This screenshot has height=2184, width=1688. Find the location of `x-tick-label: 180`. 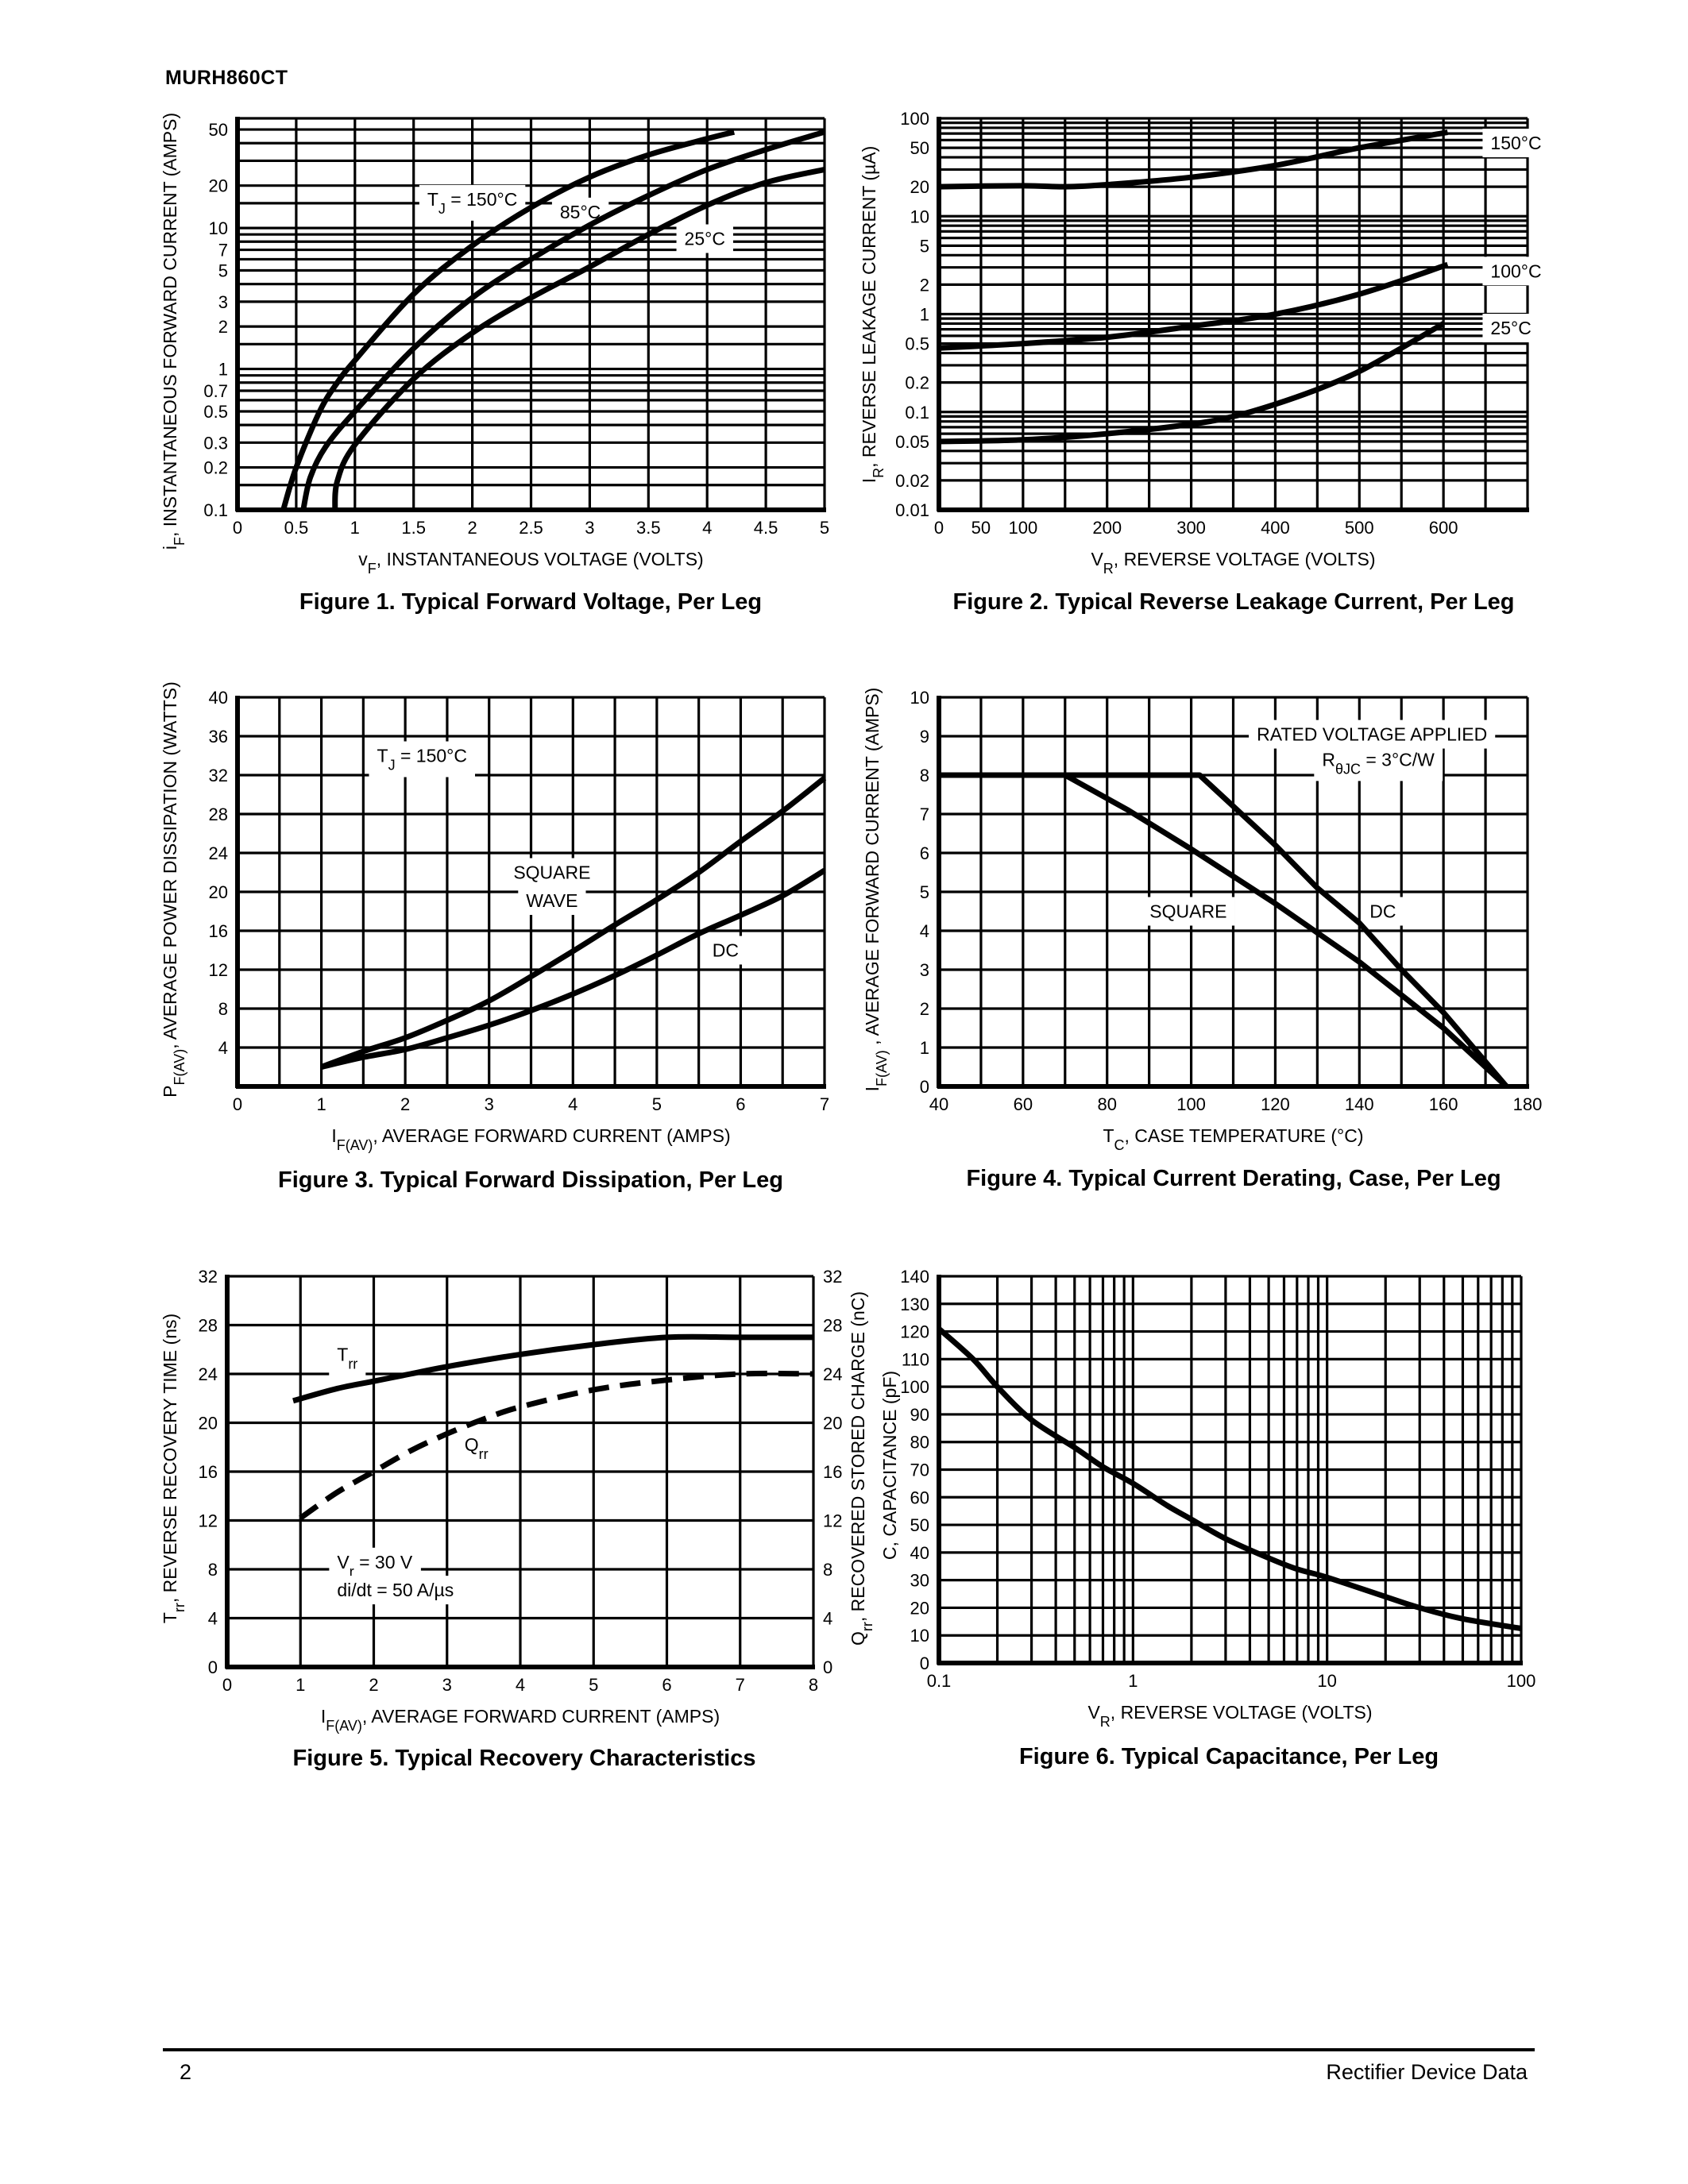

x-tick-label: 180 is located at coordinates (1528, 1104).